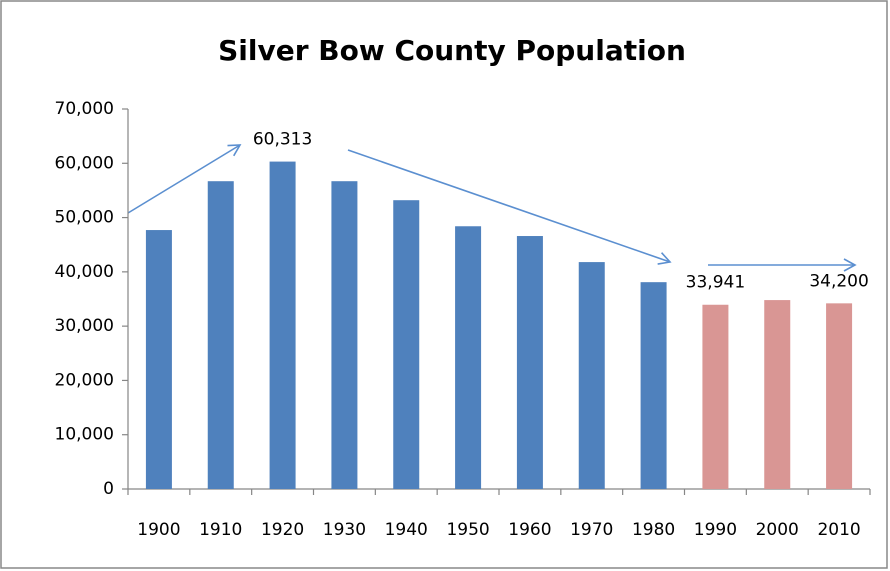 The image size is (890, 571). Describe the element at coordinates (838, 530) in the screenshot. I see `x-tick-label: 2010` at that location.